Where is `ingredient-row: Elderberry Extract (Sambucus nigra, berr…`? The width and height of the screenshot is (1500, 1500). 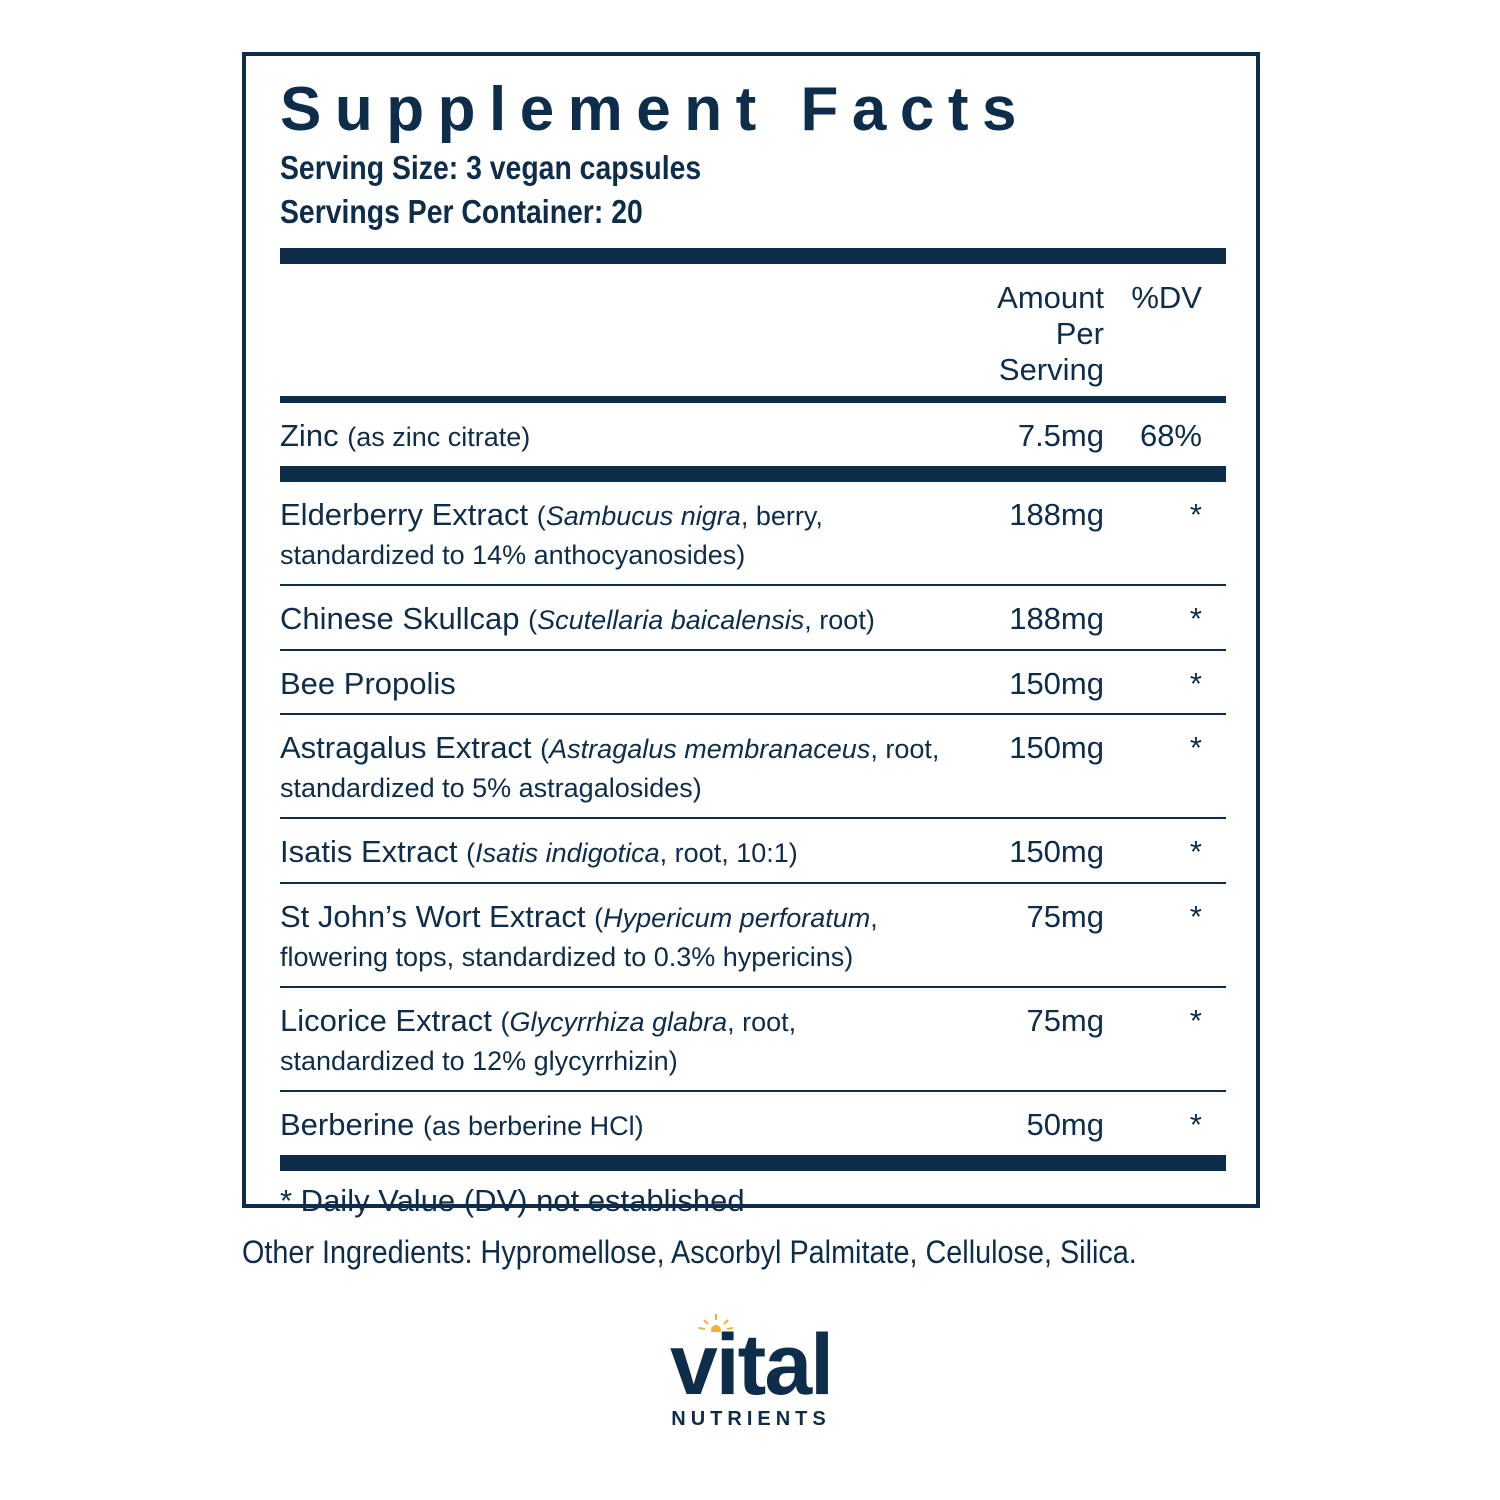 ingredient-row: Elderberry Extract (Sambucus nigra, berr… is located at coordinates (753, 534).